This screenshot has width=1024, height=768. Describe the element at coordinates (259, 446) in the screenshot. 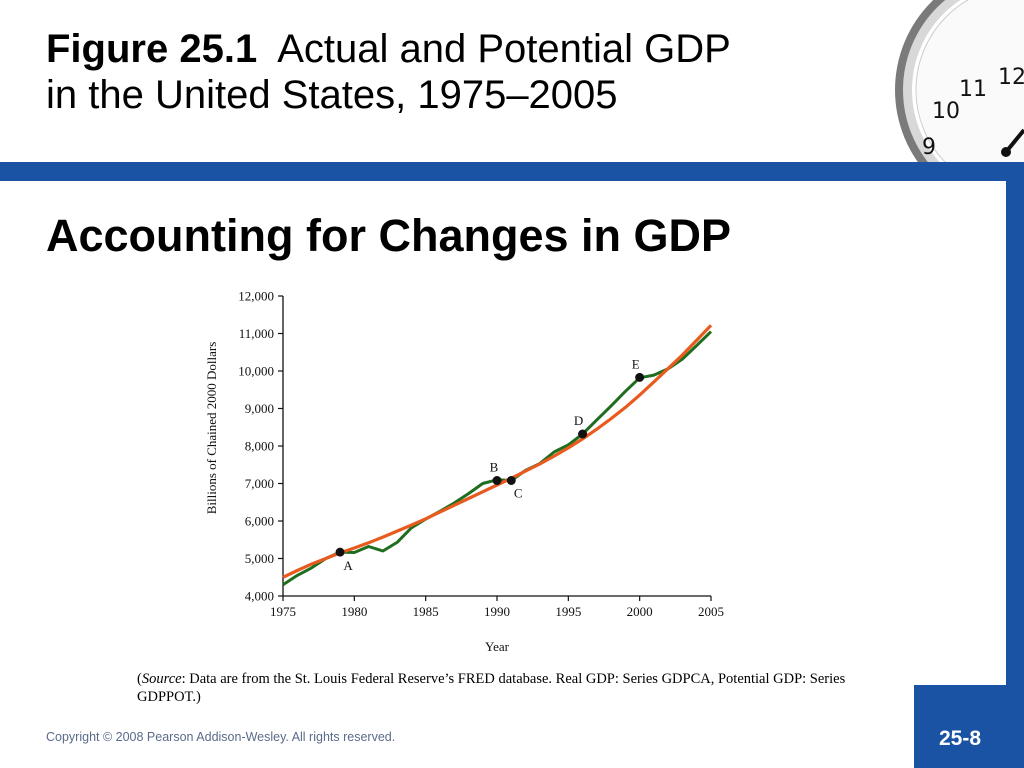

I see `y-tick-label: 8,000` at that location.